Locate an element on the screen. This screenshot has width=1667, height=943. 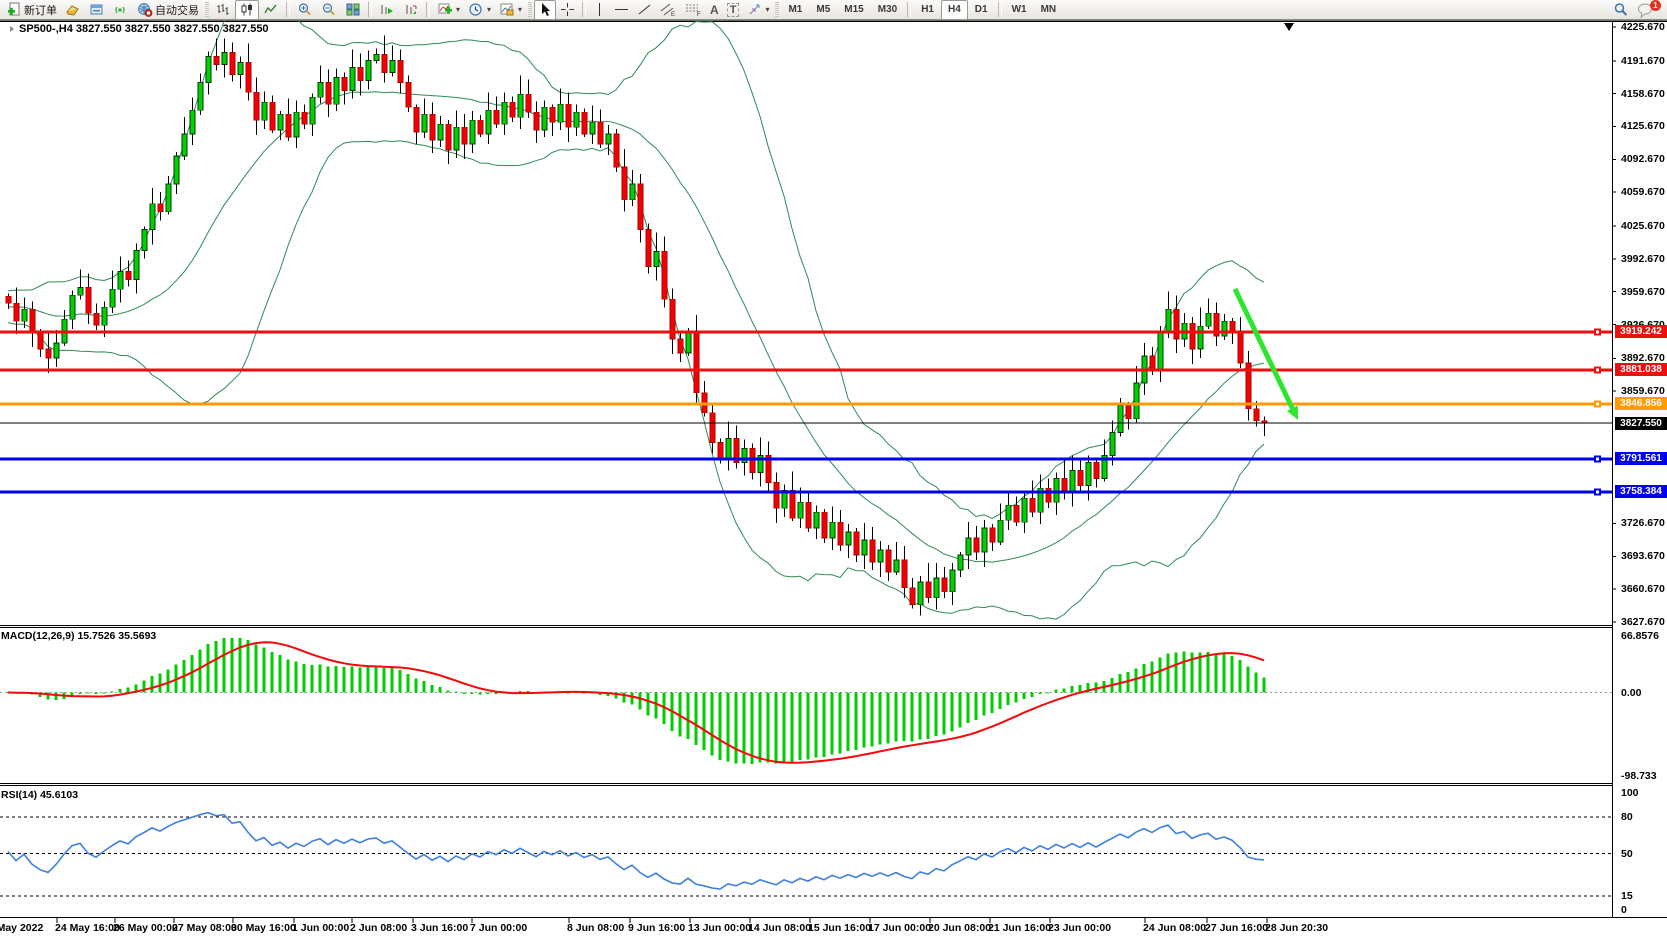
timeframe-h1-button: H1 is located at coordinates (927, 9).